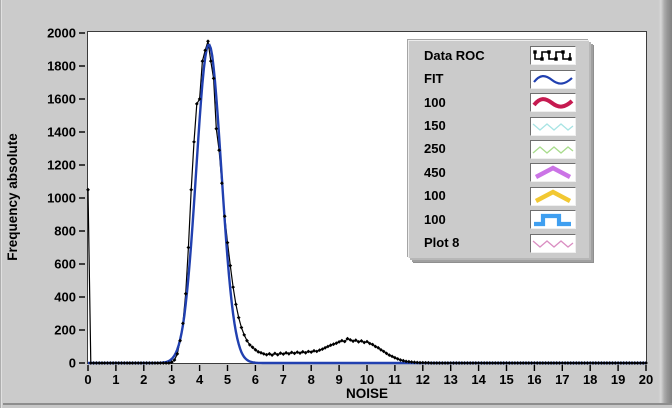 This screenshot has height=408, width=672. Describe the element at coordinates (65, 264) in the screenshot. I see `y-tick-label: 600` at that location.